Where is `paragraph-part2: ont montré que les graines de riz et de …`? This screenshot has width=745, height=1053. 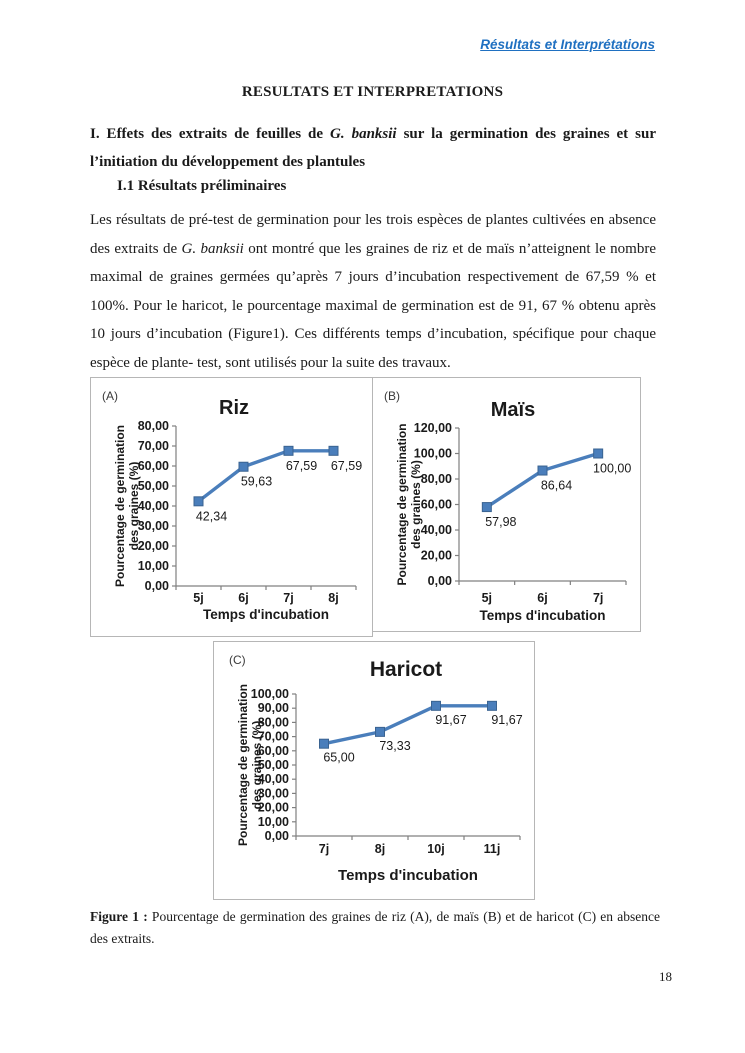 paragraph-part2: ont montré que les graines de riz et de … is located at coordinates (373, 305).